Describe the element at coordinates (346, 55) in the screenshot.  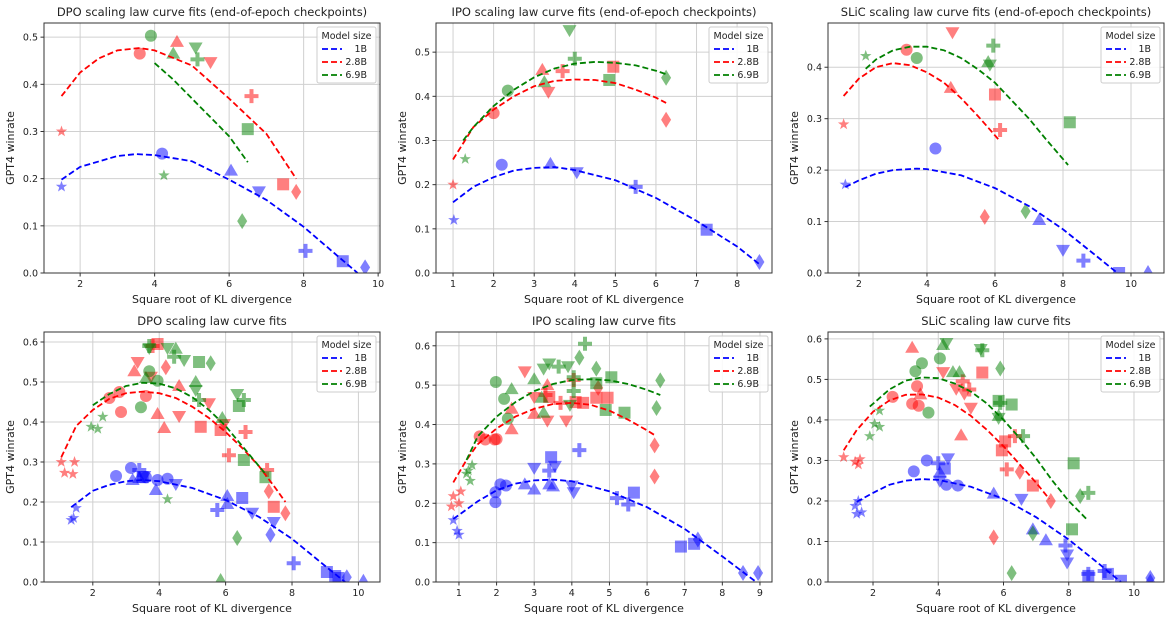
I see `legend: Model size 1B 2.8B 6.9B` at that location.